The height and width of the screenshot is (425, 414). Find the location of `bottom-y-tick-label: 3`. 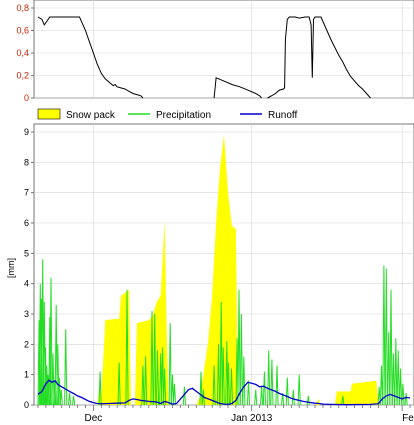

bottom-y-tick-label: 3 is located at coordinates (26, 314).